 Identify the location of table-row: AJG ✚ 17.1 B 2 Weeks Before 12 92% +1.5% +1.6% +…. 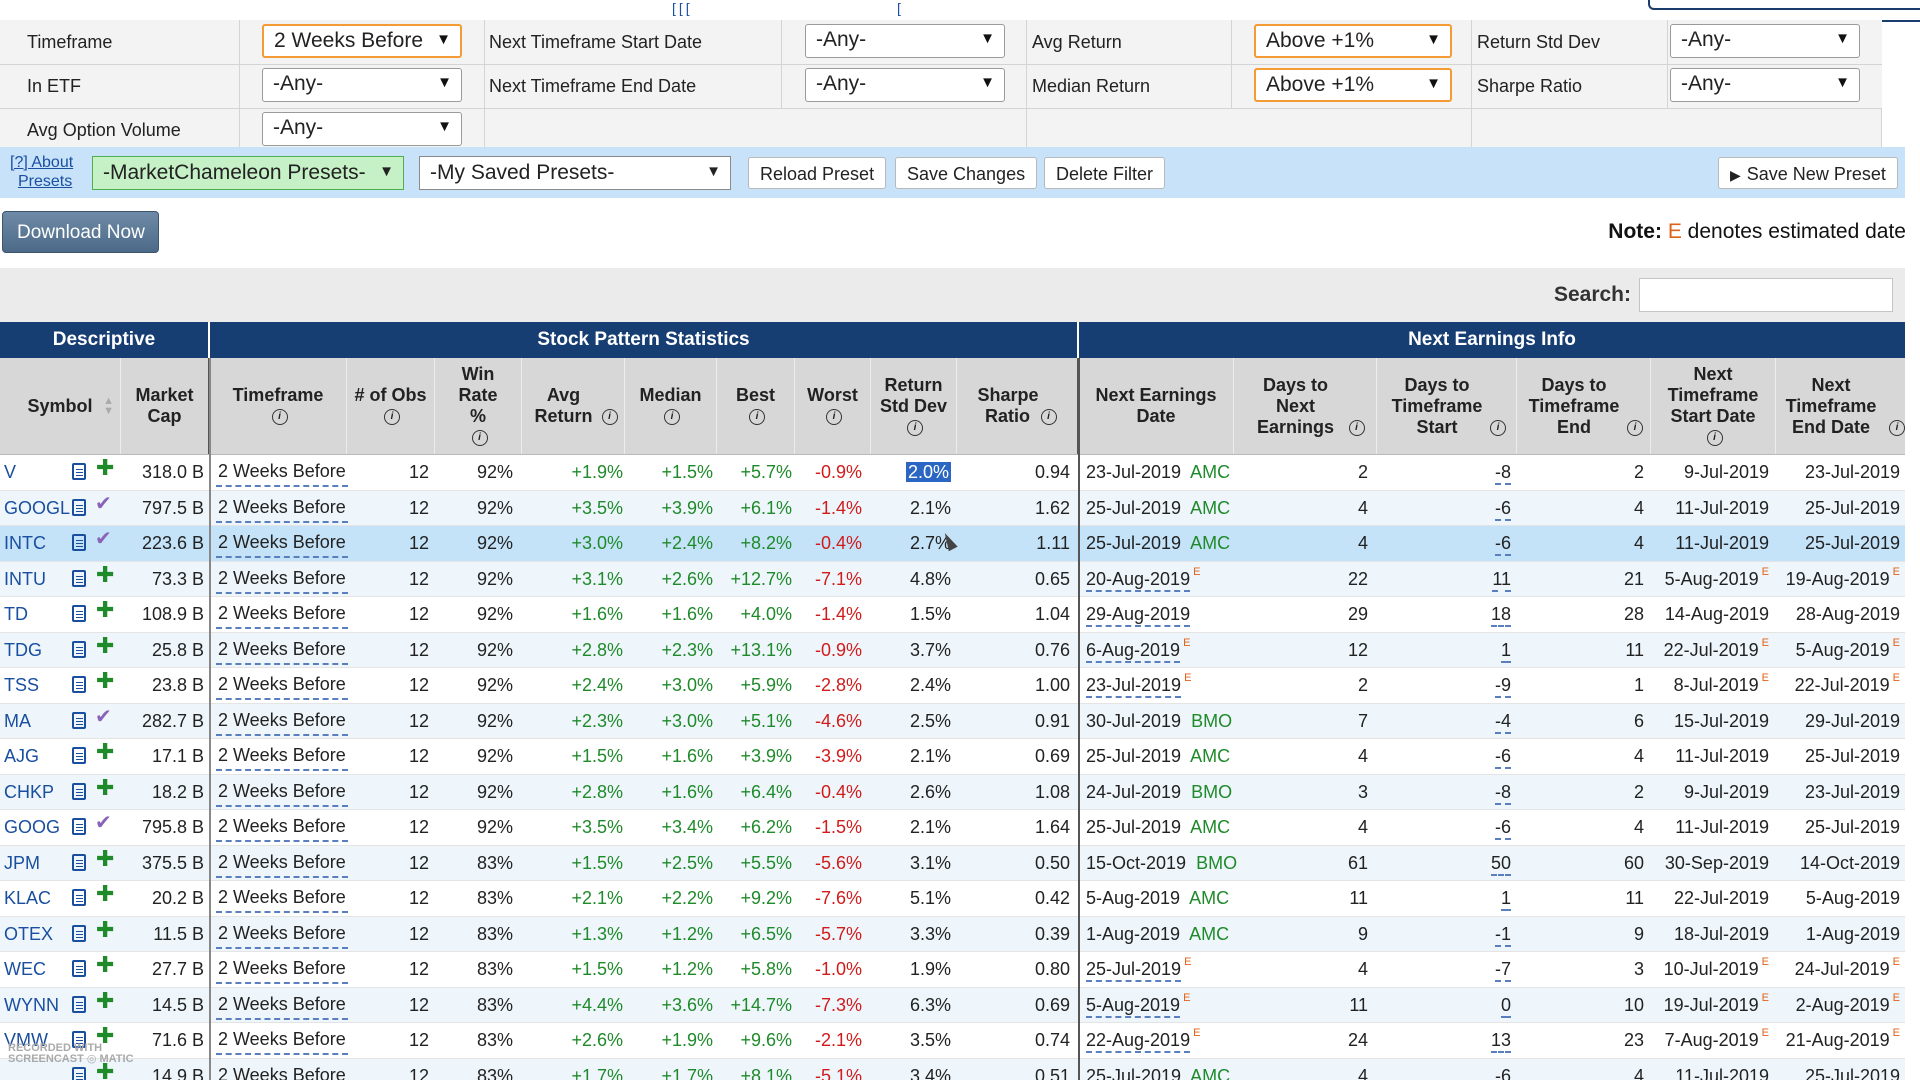
(952, 757).